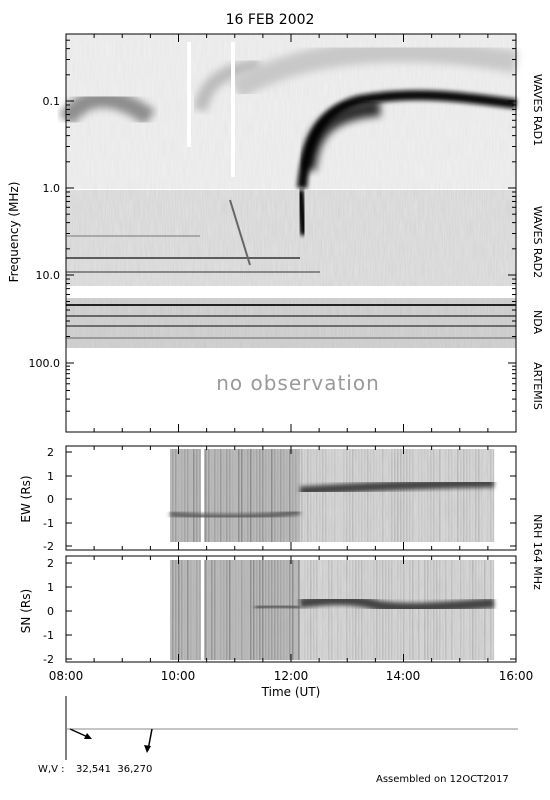 This screenshot has width=550, height=800. Describe the element at coordinates (80, 733) in the screenshot. I see `wind-arrow-1-icon` at that location.